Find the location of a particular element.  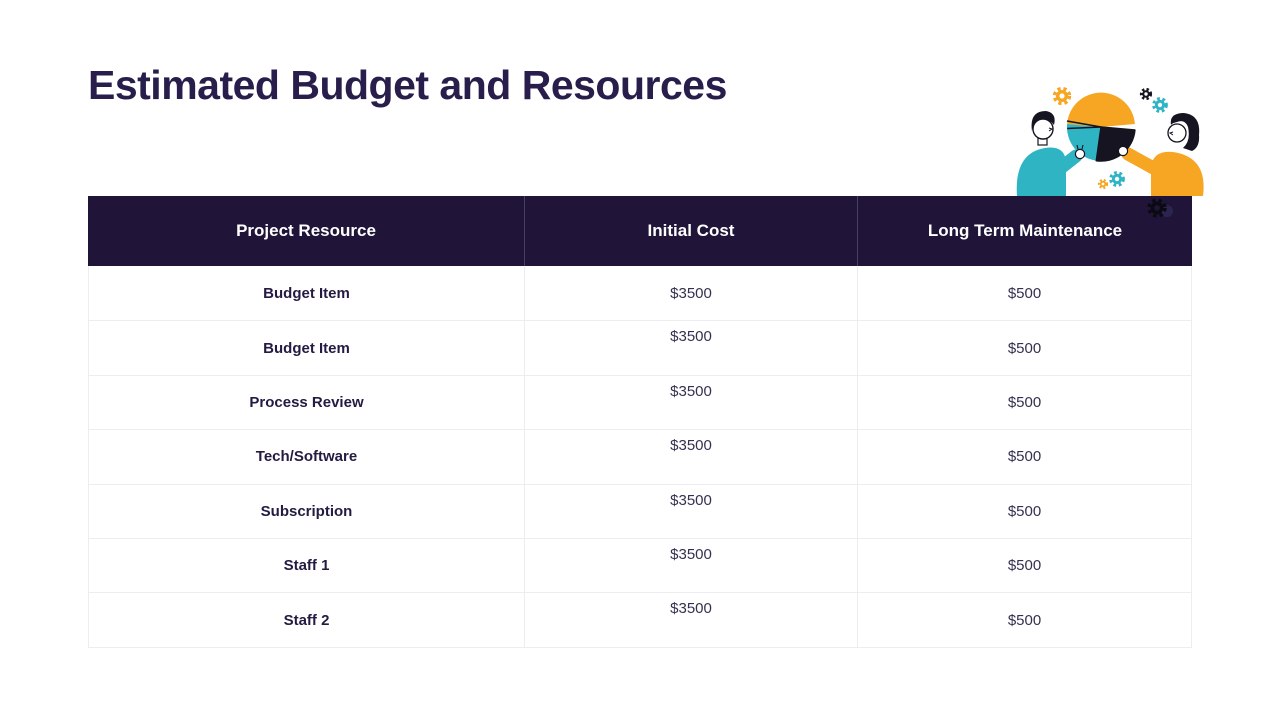

table-row: Staff 1 $3500 $500 is located at coordinates (640, 565).